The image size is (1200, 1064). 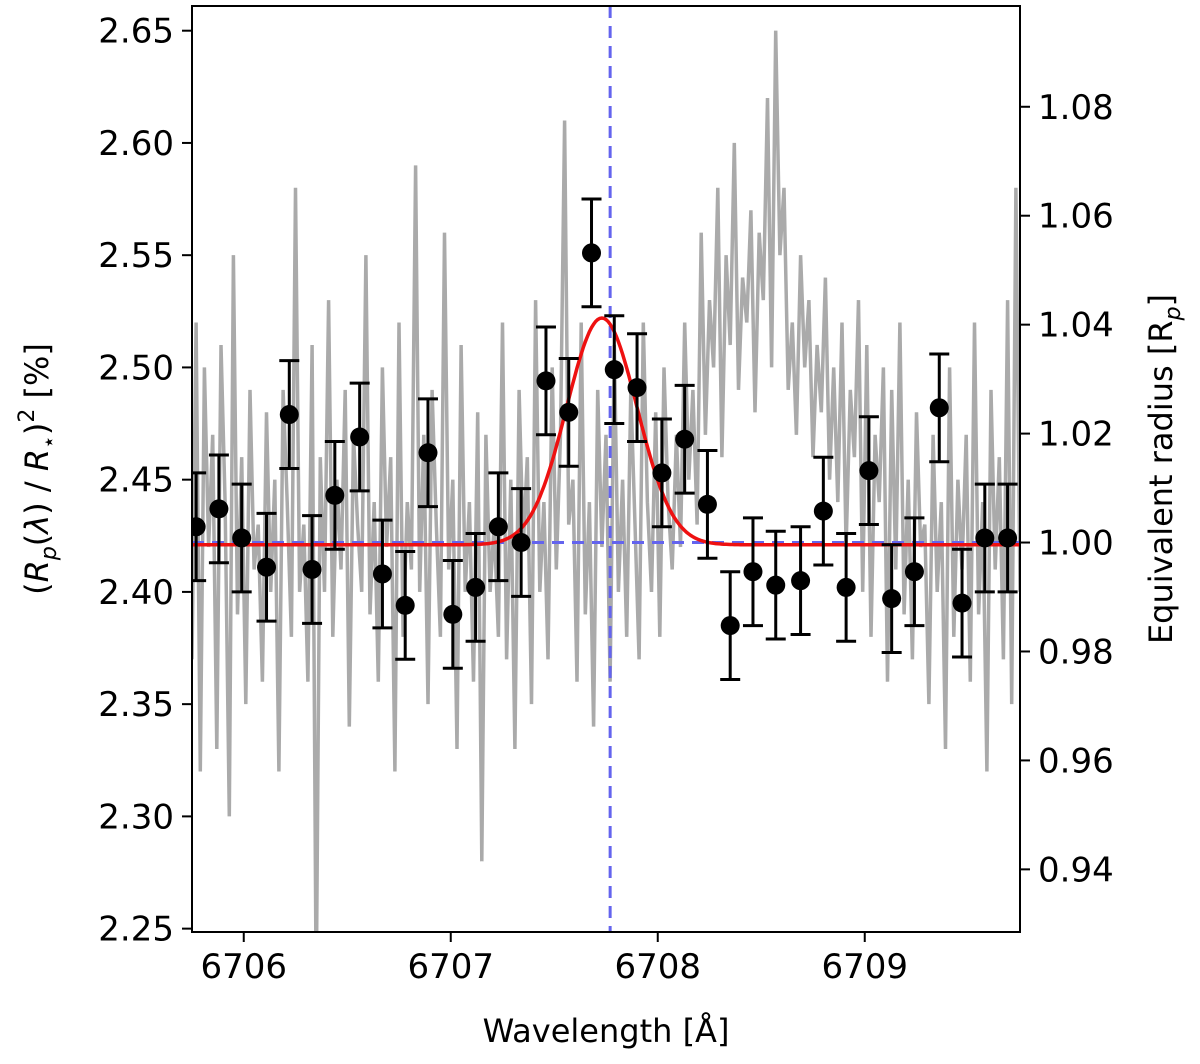 I want to click on x-tick-label: 6706, so click(x=243, y=967).